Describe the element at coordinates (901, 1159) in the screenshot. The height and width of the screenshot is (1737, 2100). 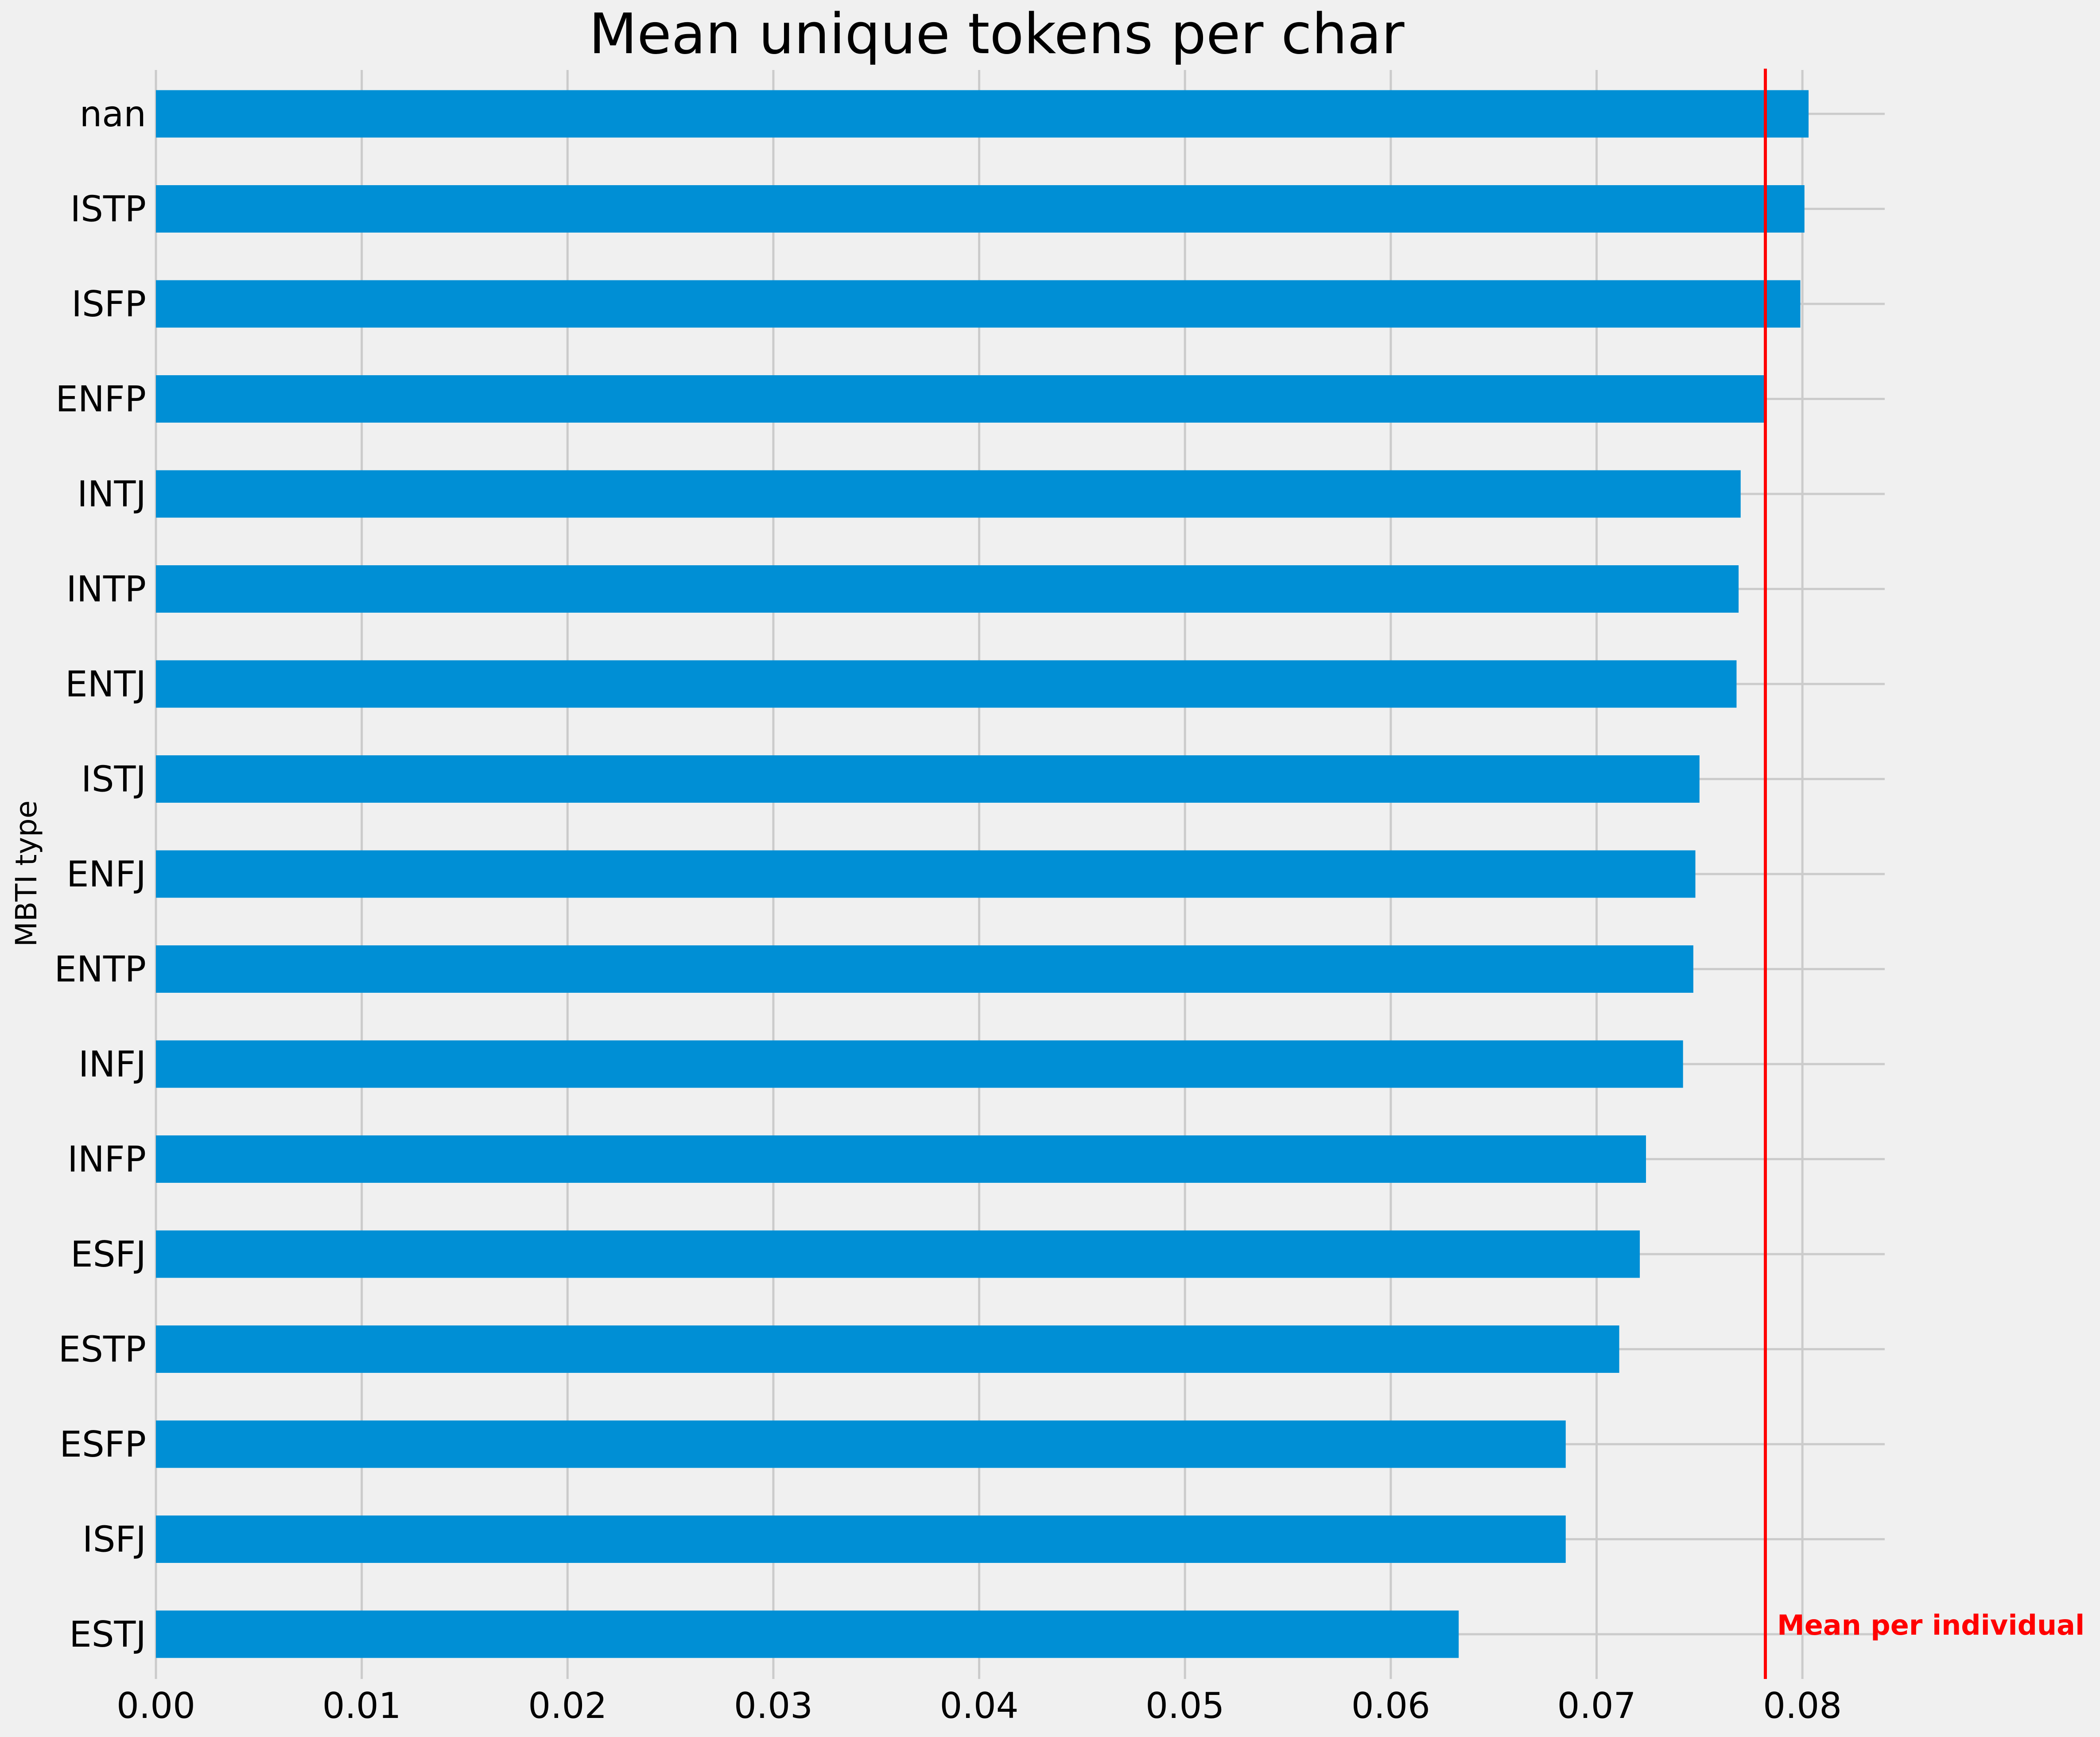
I see `bar-infp` at that location.